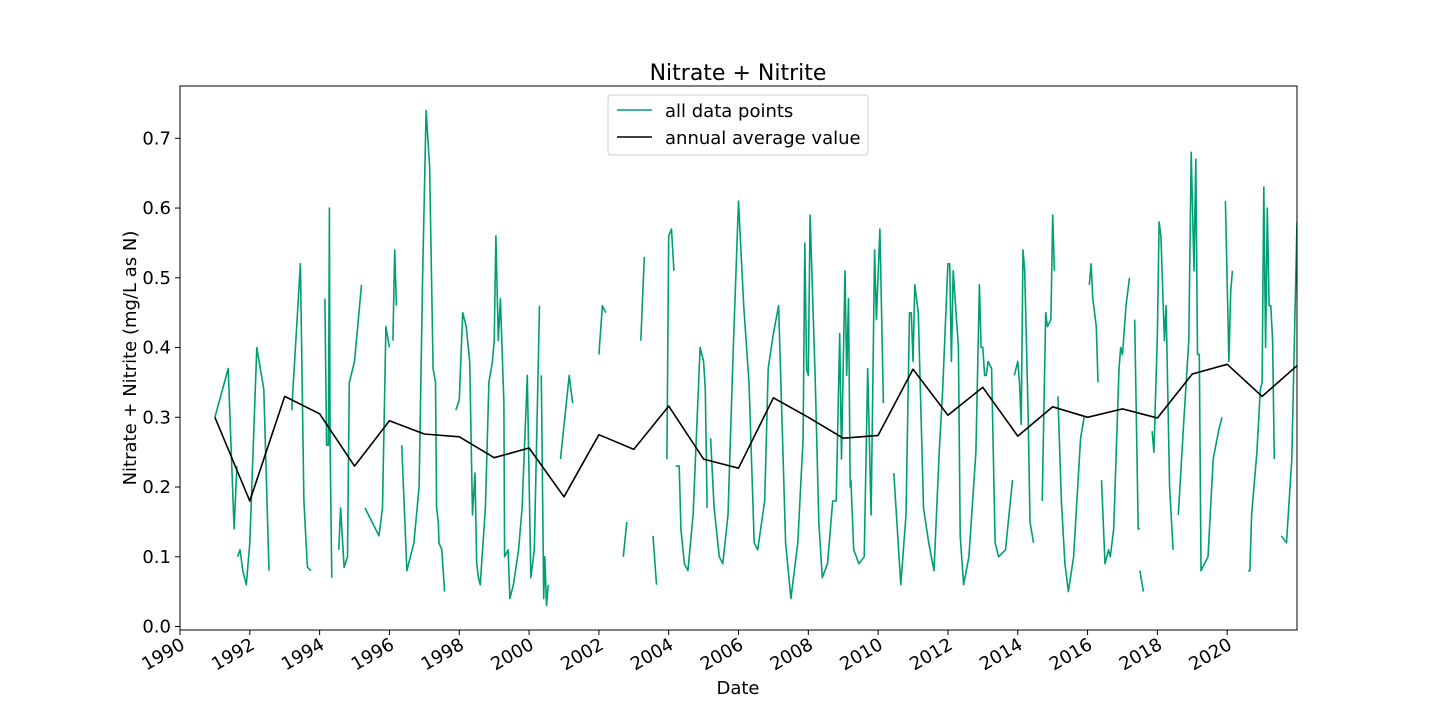 The width and height of the screenshot is (1440, 720). I want to click on x-tick-label: 2002, so click(582, 654).